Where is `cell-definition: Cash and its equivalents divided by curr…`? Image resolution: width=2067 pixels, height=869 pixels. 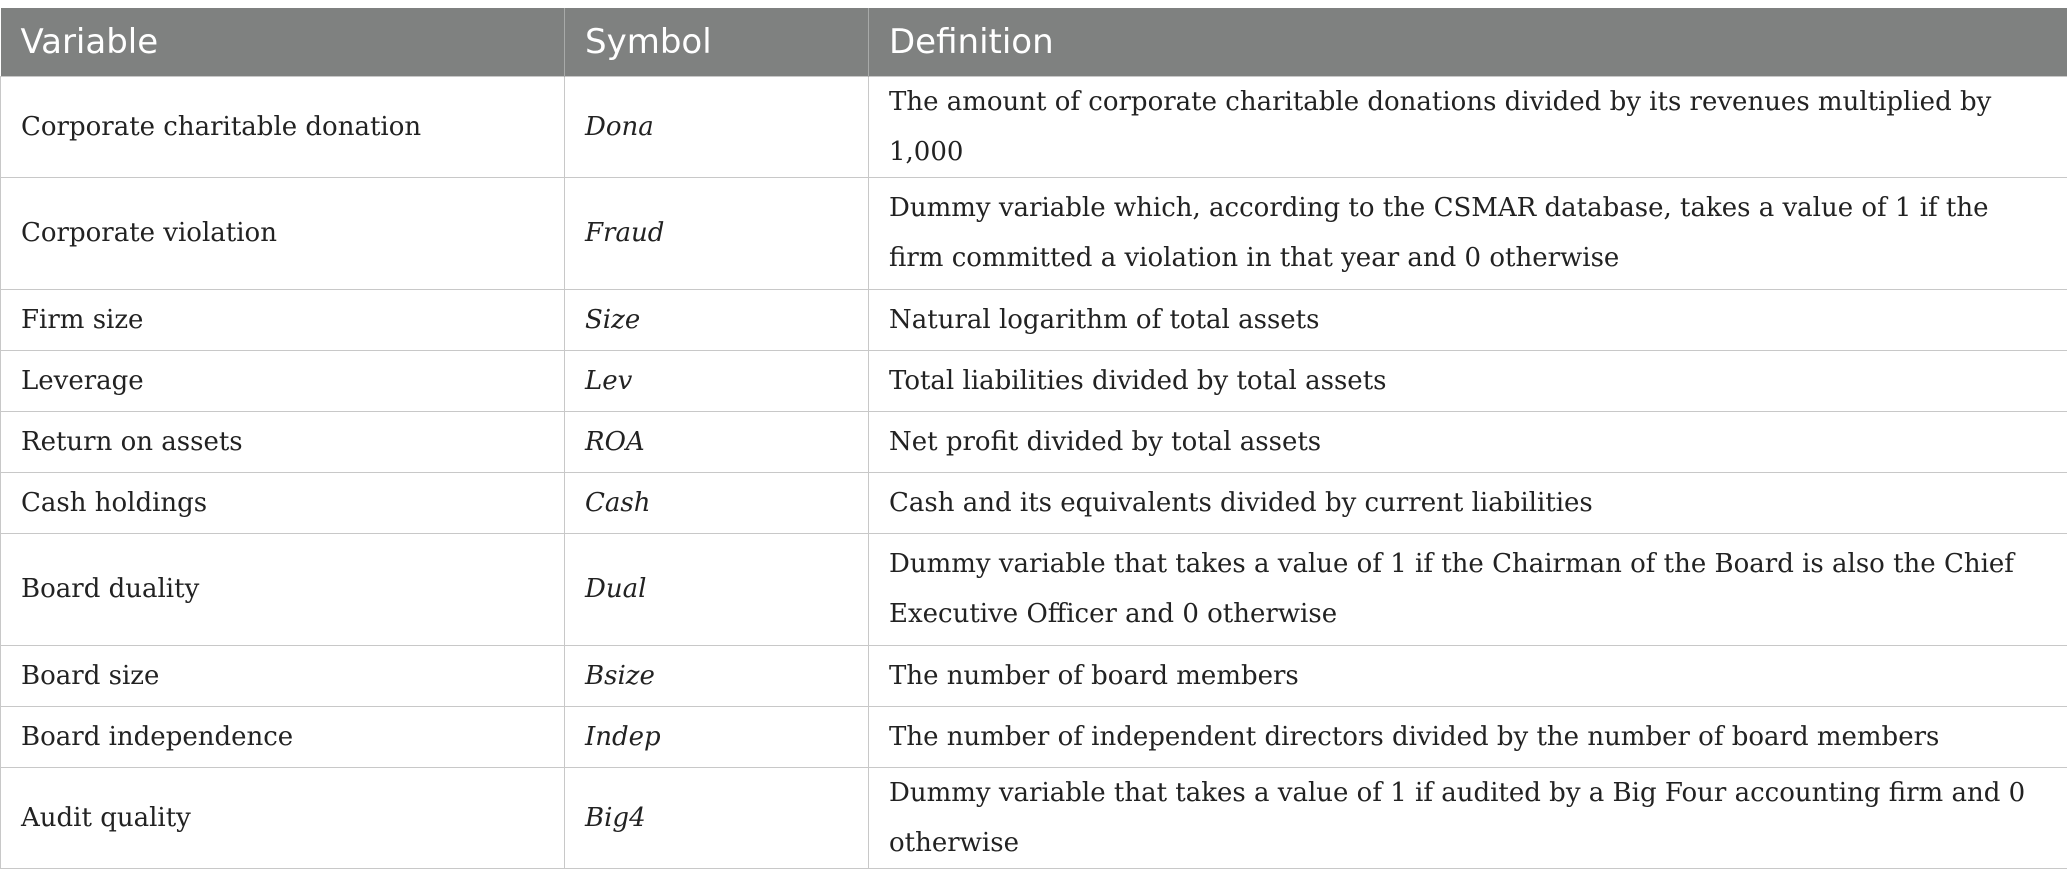
cell-definition: Cash and its equivalents divided by curr… is located at coordinates (1468, 502).